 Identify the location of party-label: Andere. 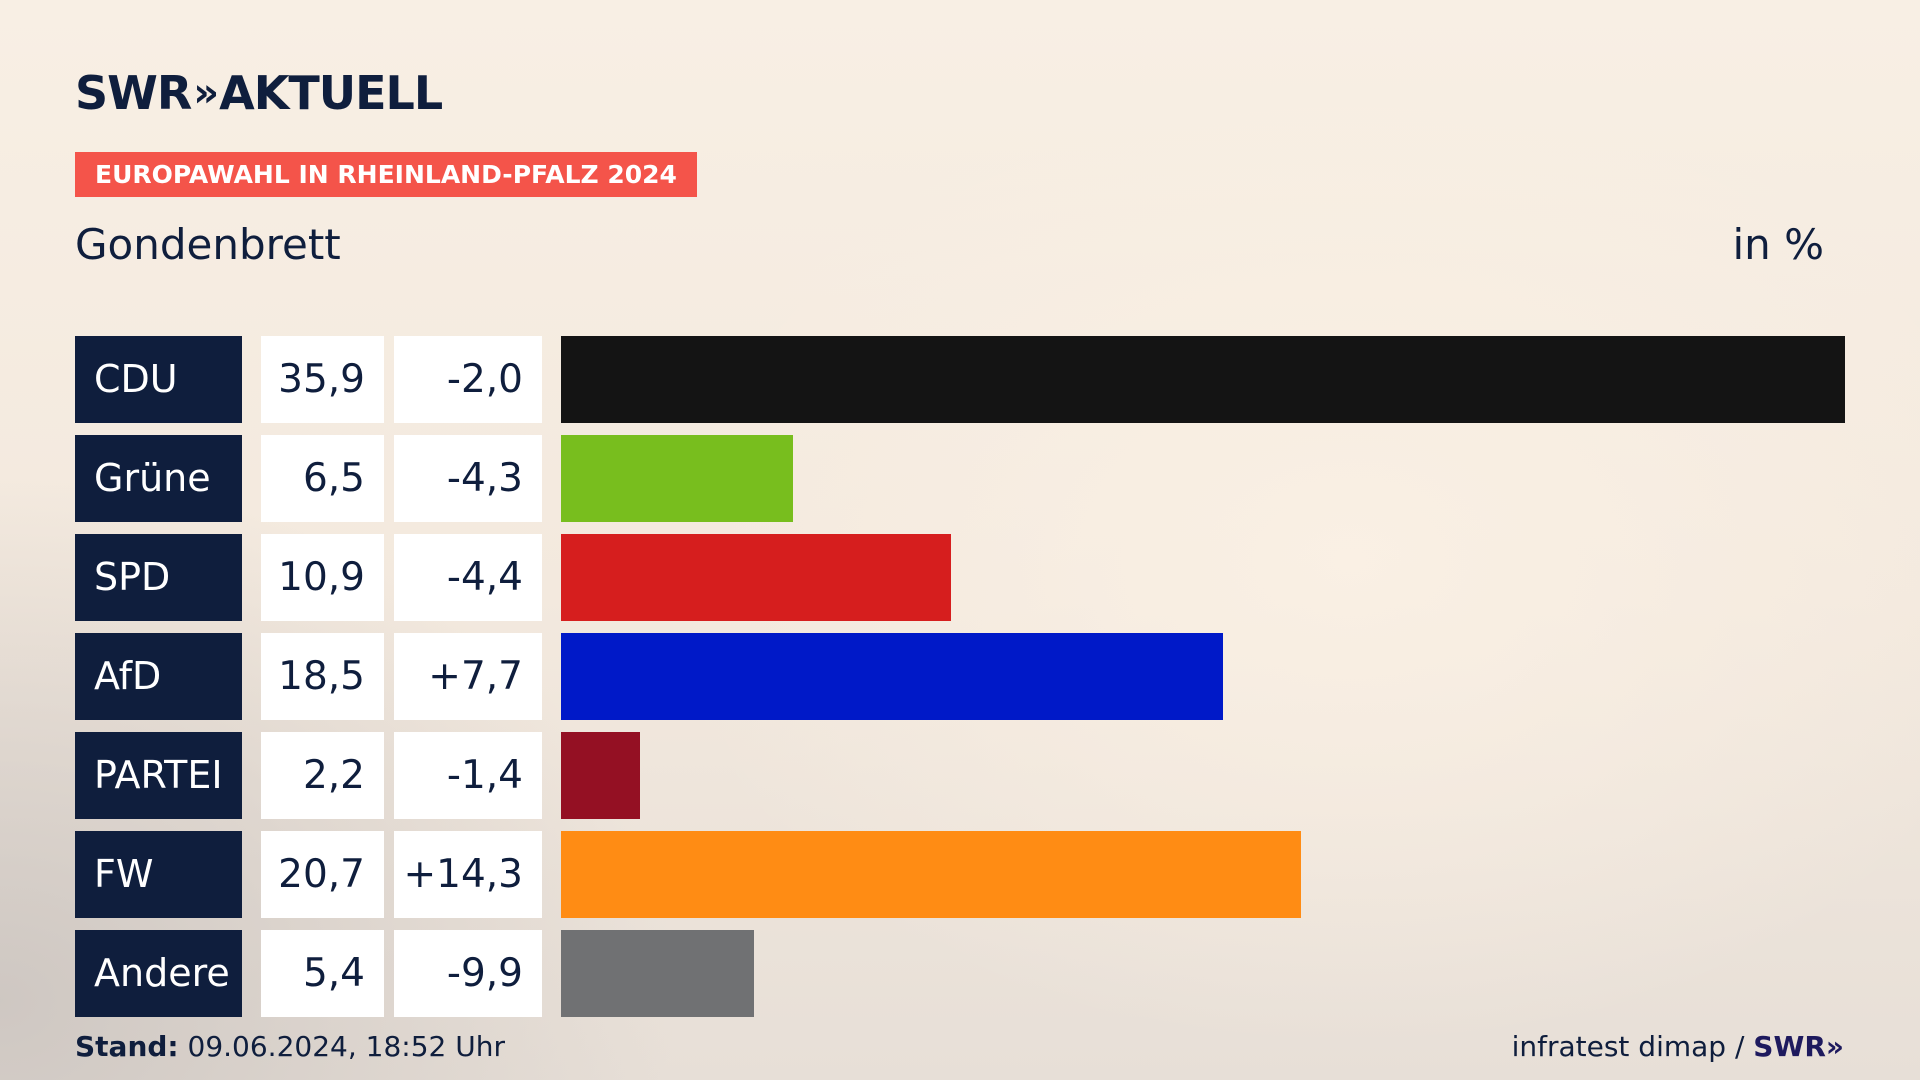
(158, 973).